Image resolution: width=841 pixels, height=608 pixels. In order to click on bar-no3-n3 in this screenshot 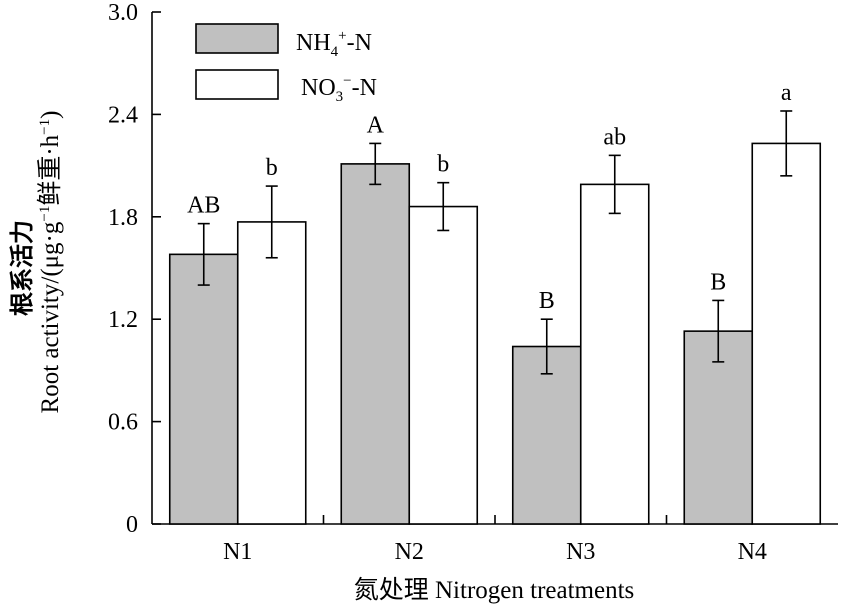, I will do `click(614, 354)`.